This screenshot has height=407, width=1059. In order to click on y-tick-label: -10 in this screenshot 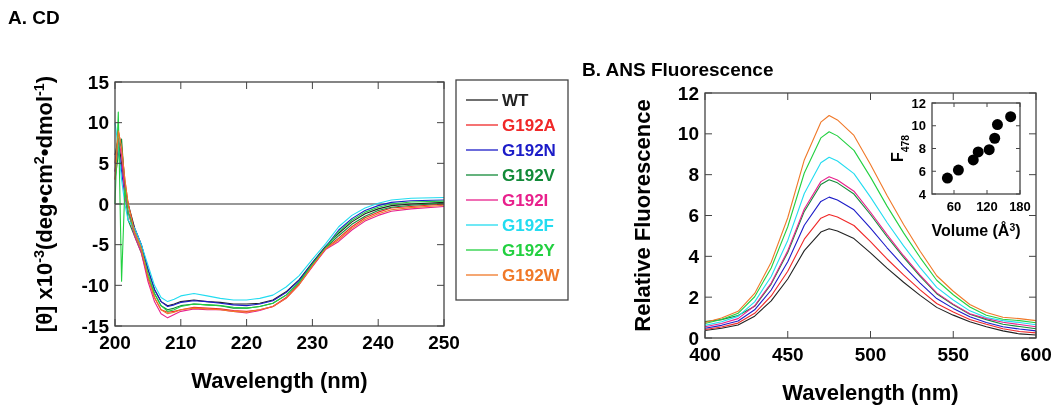, I will do `click(95, 285)`.